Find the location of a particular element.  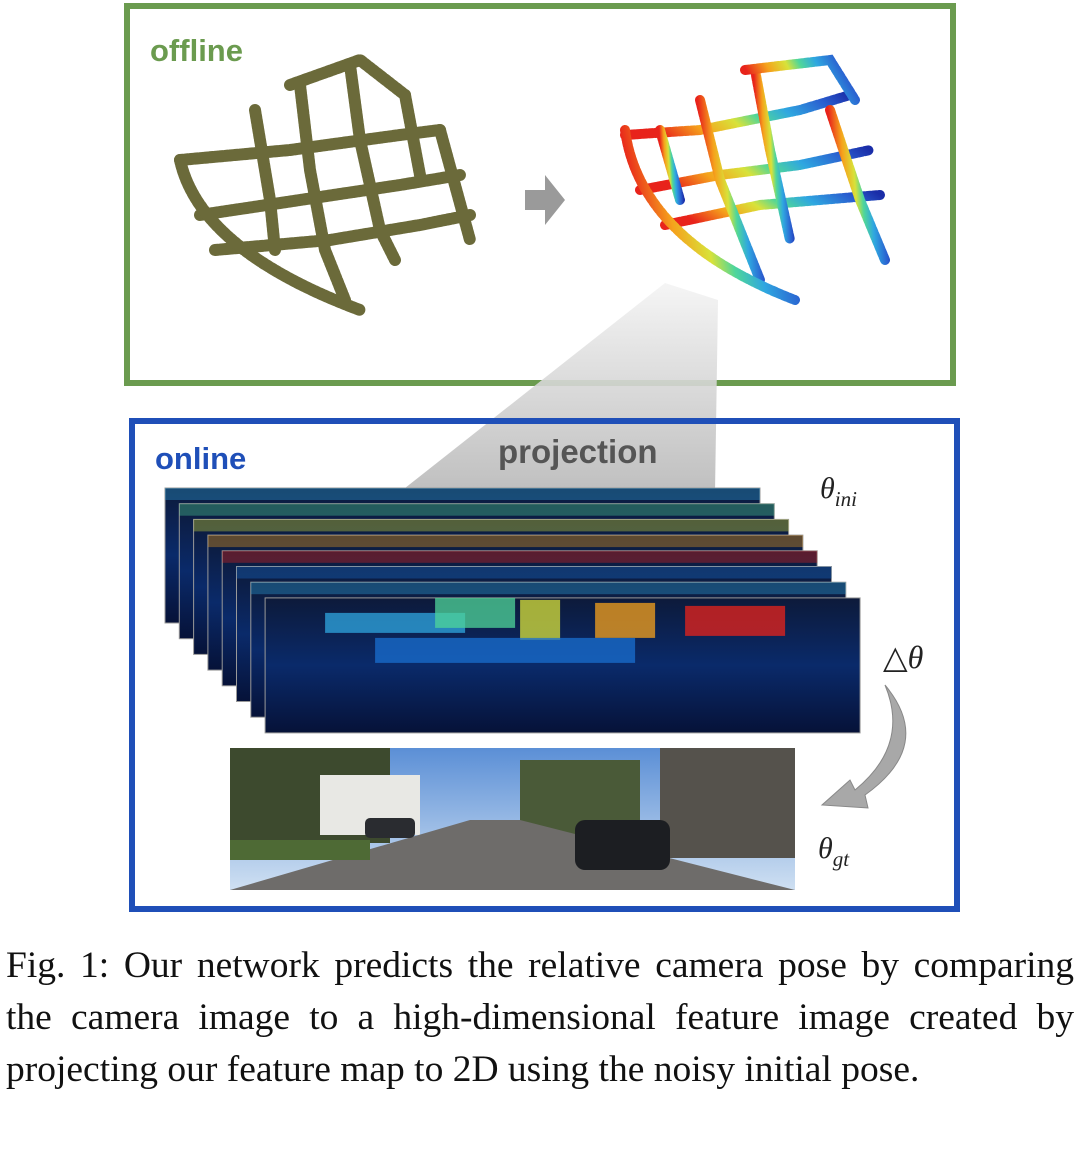

subscript: gt is located at coordinates (842, 859).